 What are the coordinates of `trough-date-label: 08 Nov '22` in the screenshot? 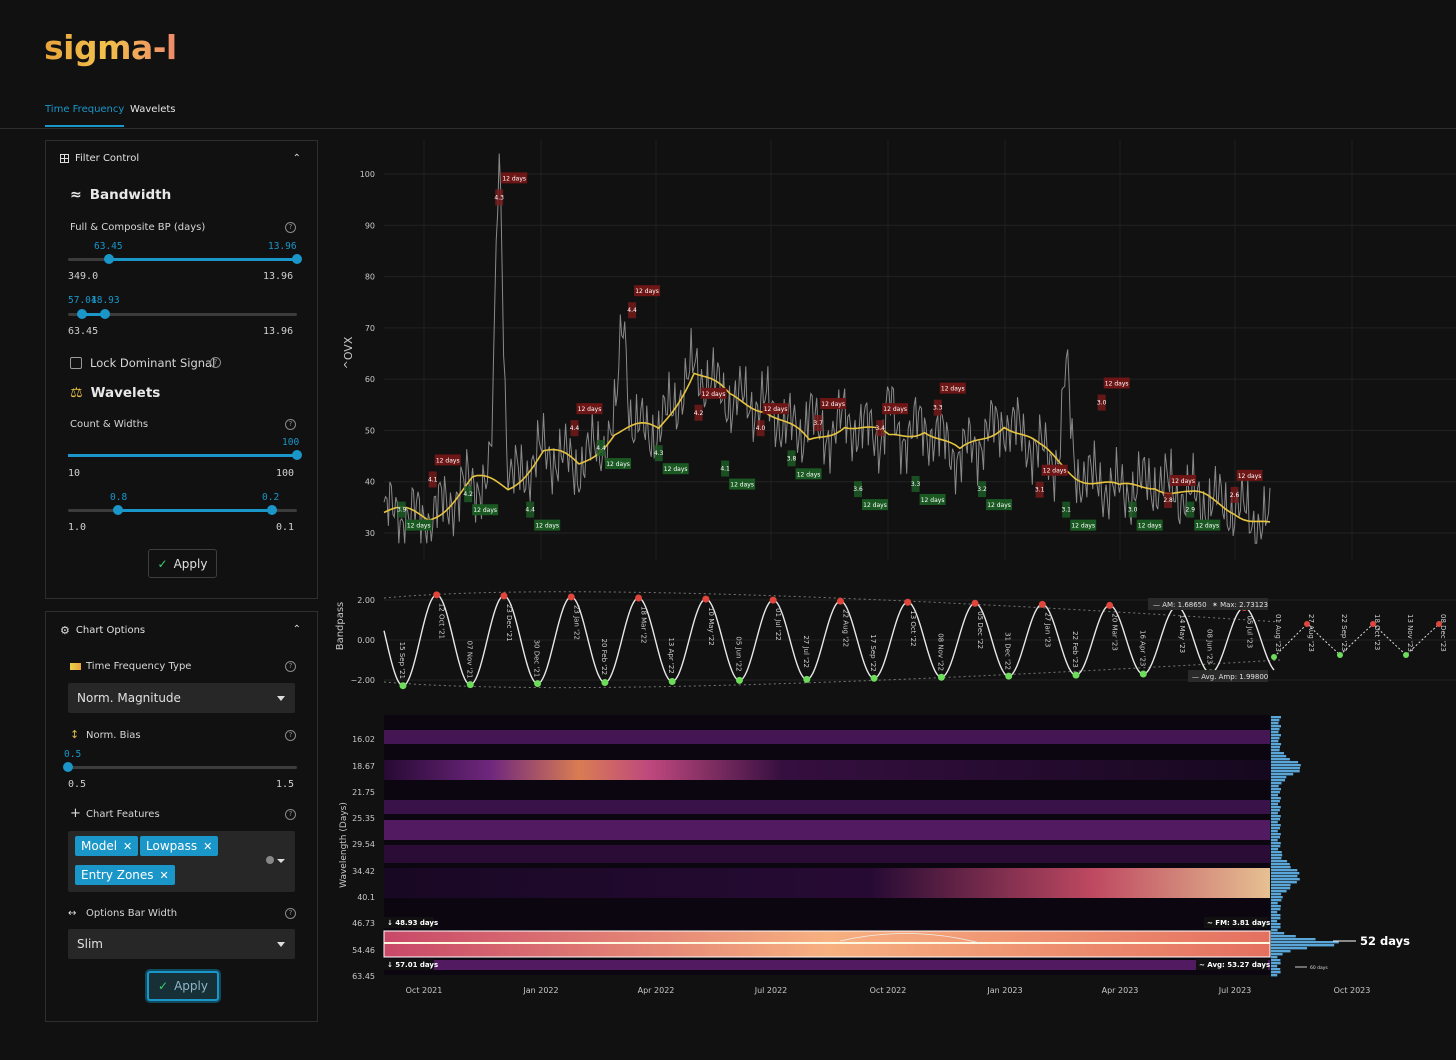 It's located at (940, 652).